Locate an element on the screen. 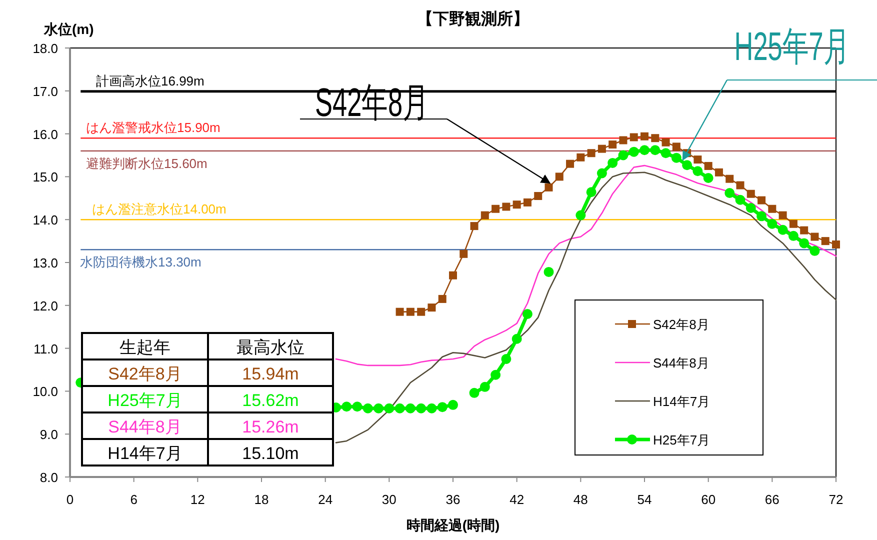 The image size is (877, 540). y-tick-label: 12.0 is located at coordinates (45, 306).